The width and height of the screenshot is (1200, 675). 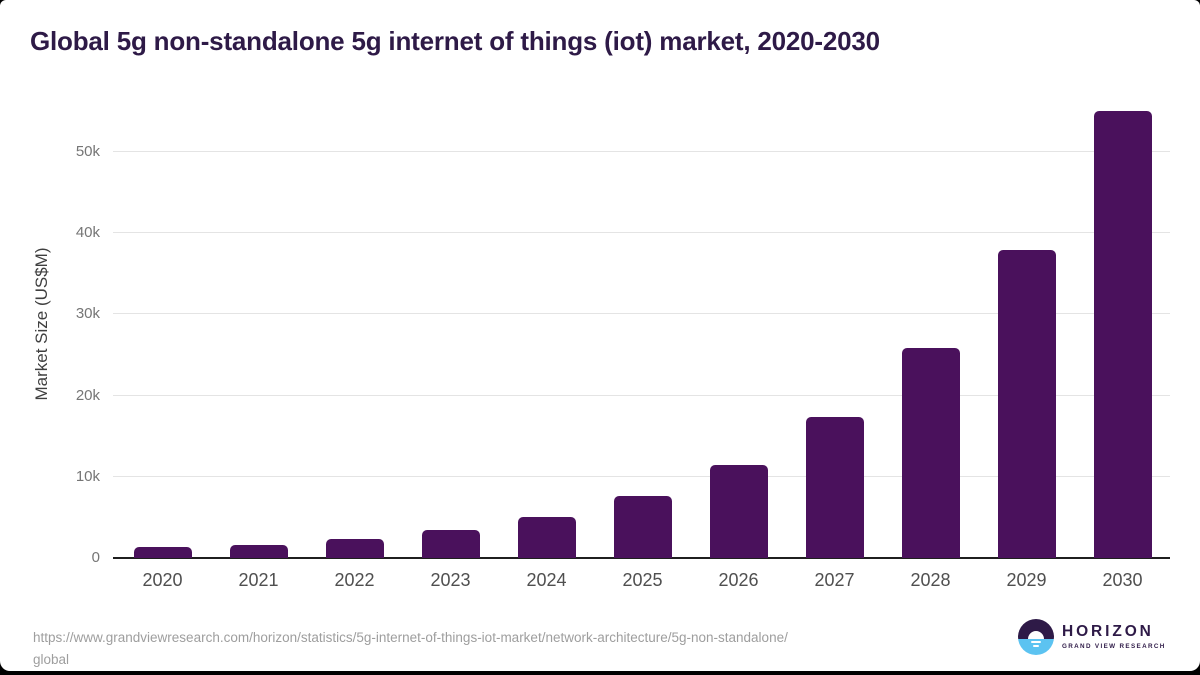 I want to click on bar-2027, so click(x=834, y=487).